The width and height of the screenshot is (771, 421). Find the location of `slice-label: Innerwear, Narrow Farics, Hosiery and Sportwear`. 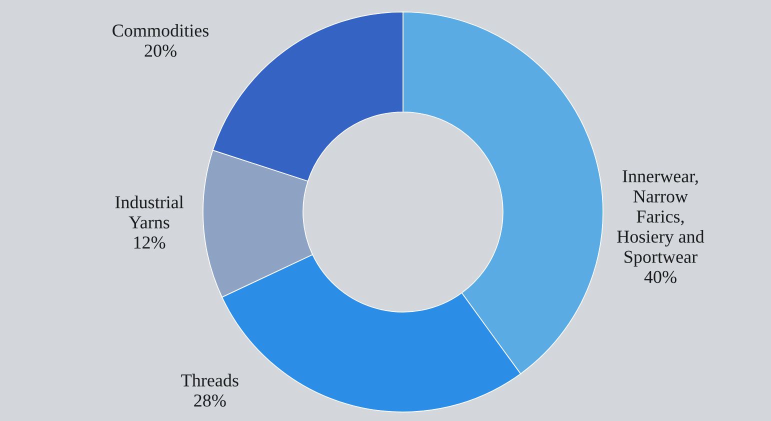

slice-label: Innerwear, Narrow Farics, Hosiery and Sportwear is located at coordinates (660, 218).